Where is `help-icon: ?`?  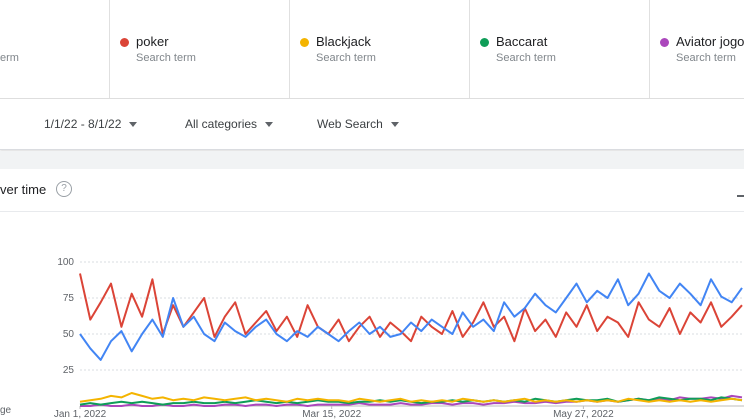
help-icon: ? is located at coordinates (64, 189).